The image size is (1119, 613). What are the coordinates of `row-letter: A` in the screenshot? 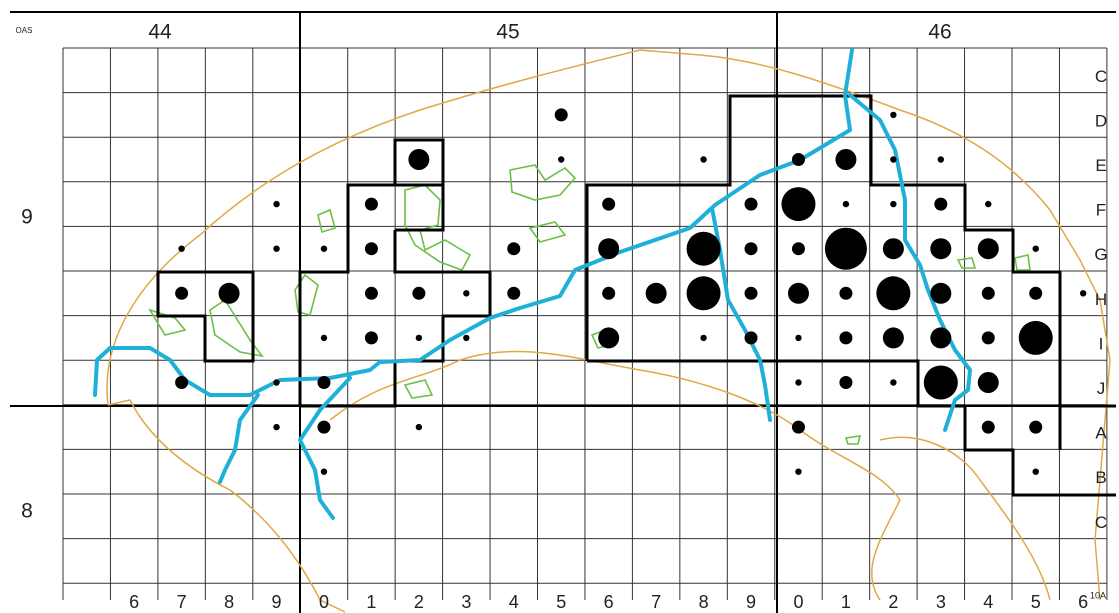 It's located at (1101, 433).